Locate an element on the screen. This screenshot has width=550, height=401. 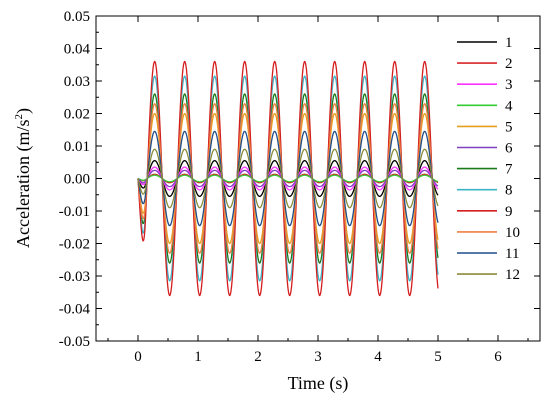
x-tick-label: 6 is located at coordinates (498, 357).